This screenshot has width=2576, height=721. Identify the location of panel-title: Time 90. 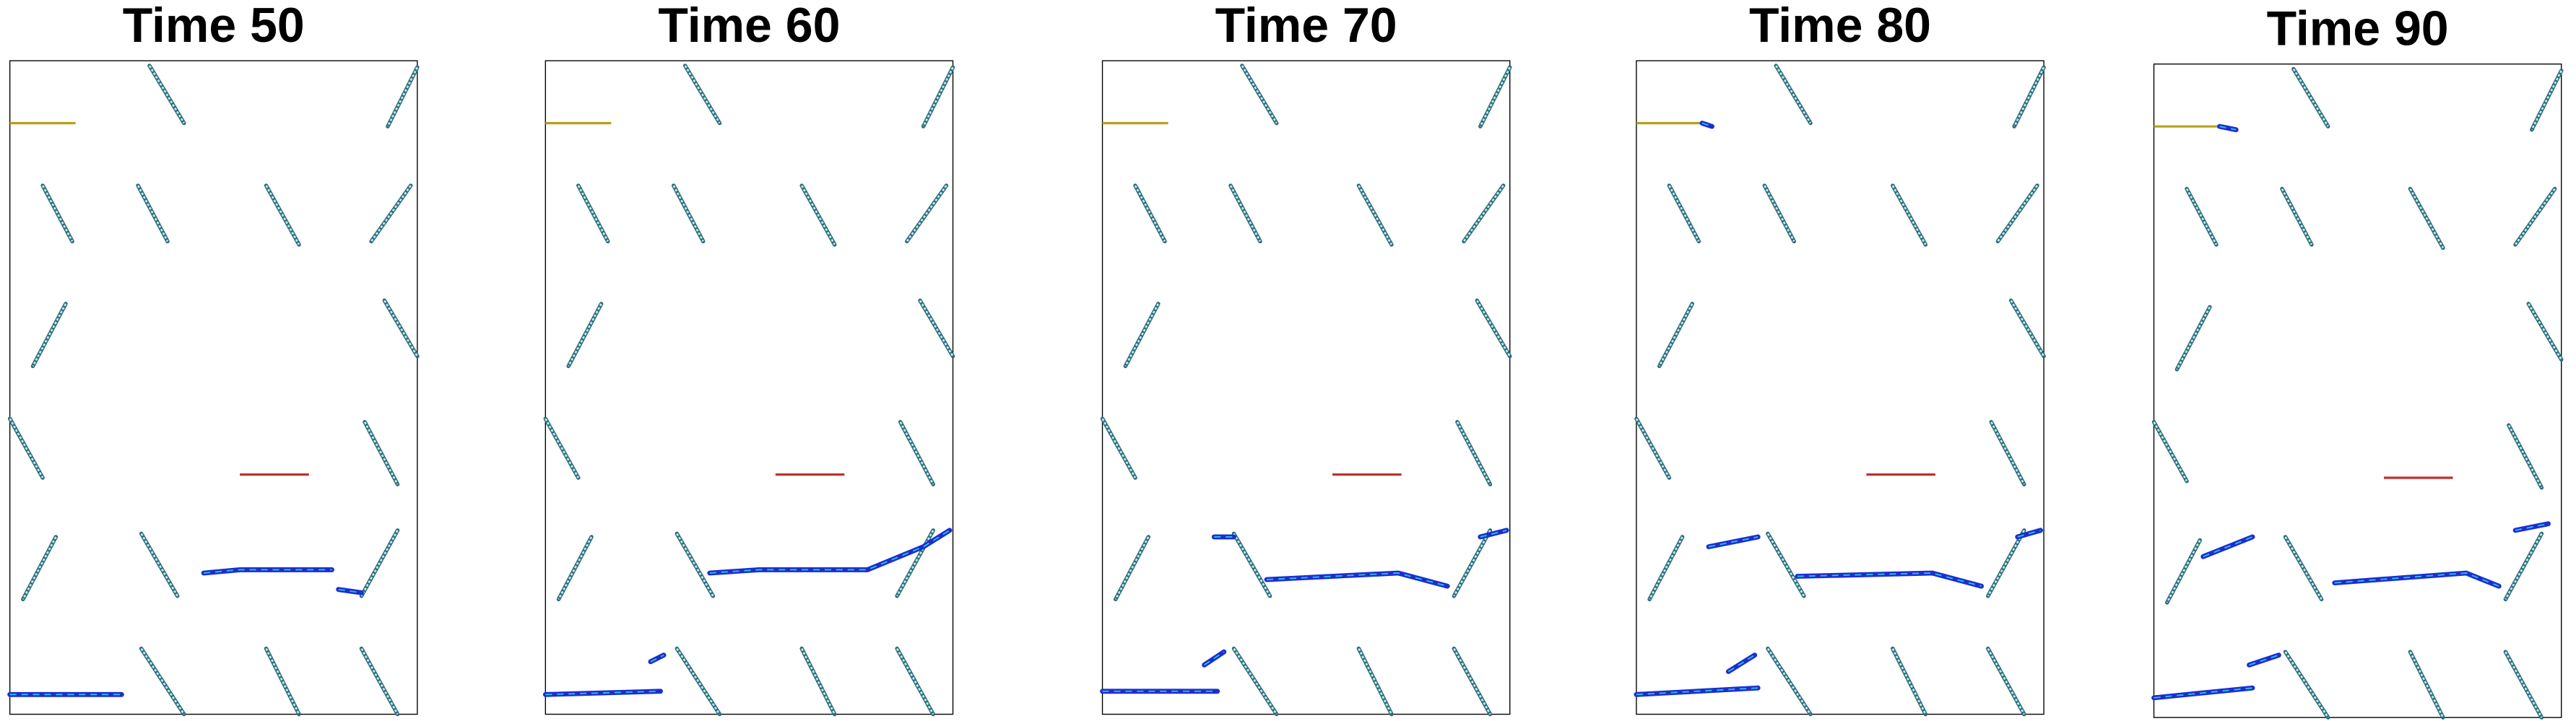
(2358, 29).